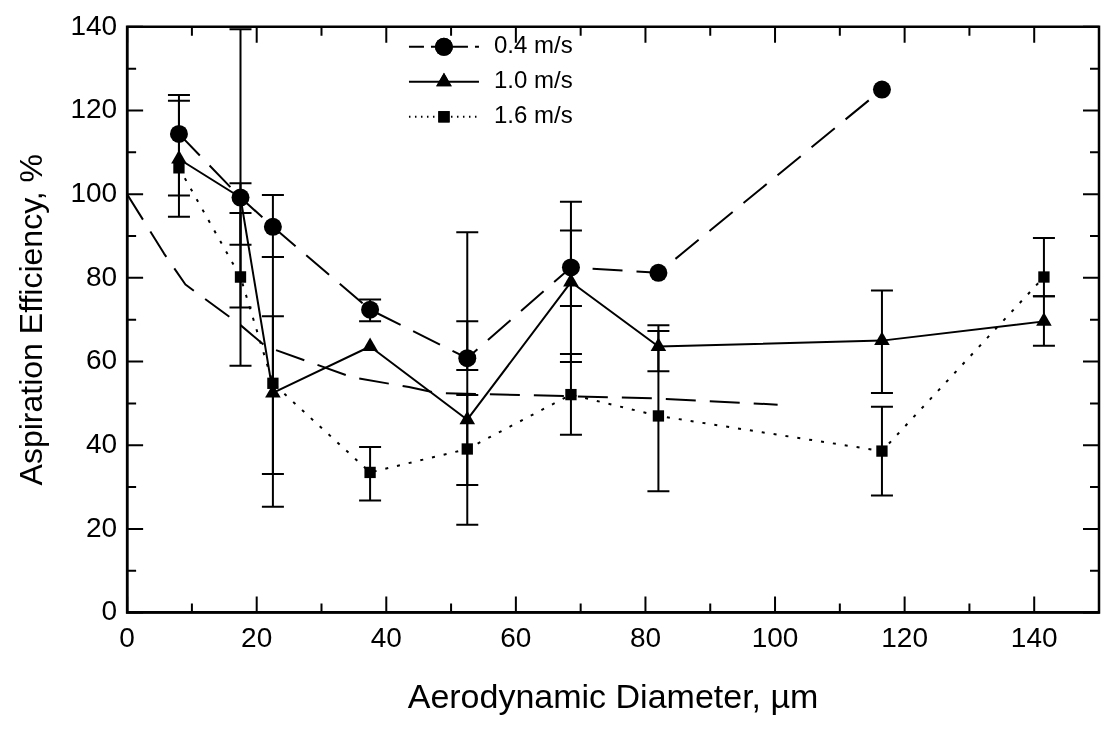  Describe the element at coordinates (101, 443) in the screenshot. I see `y-tick-label: 40` at that location.